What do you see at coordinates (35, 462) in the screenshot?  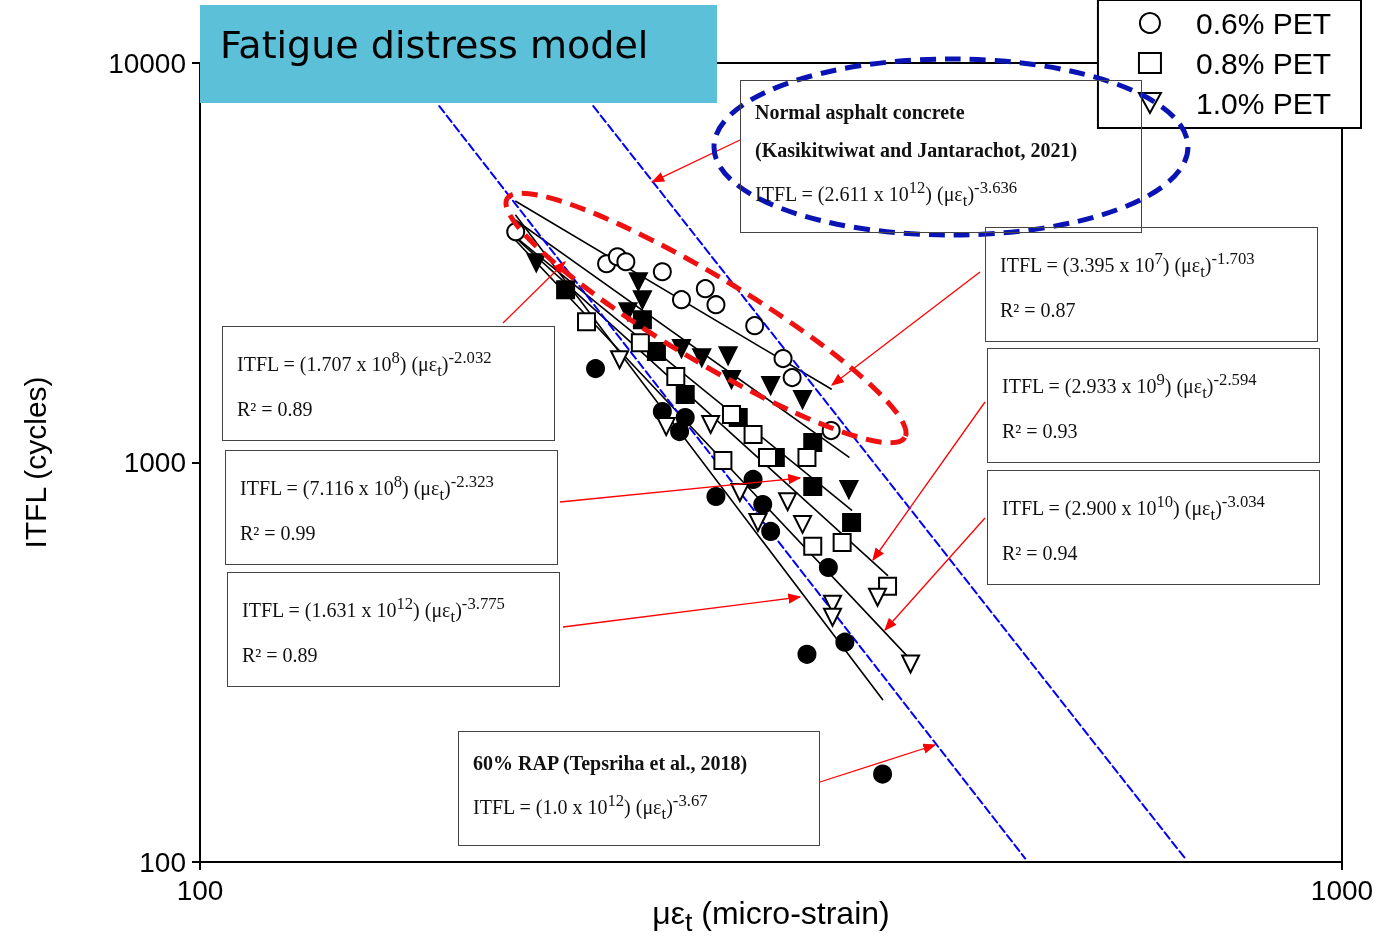 I see `y-axis-title: ITFL (cycles)` at bounding box center [35, 462].